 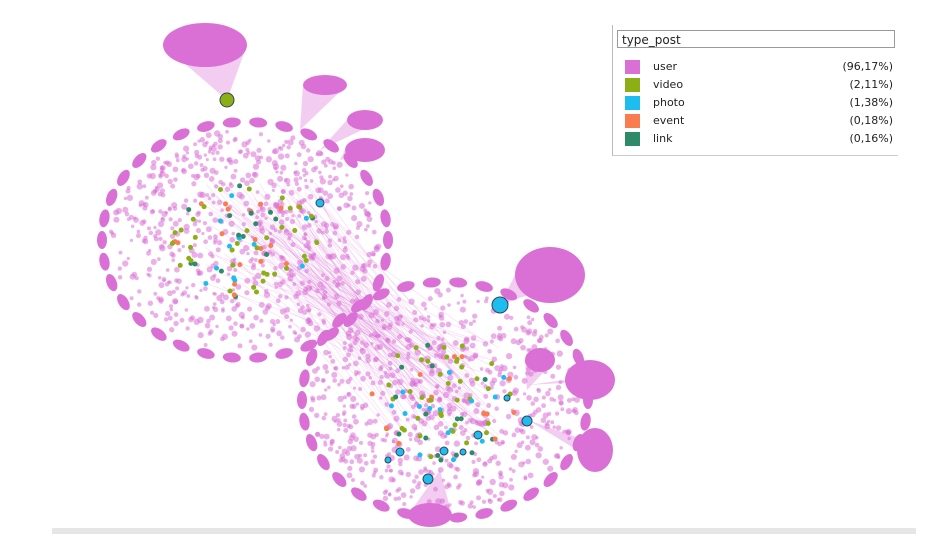 I want to click on legend-share: (96,17%), so click(x=867, y=66).